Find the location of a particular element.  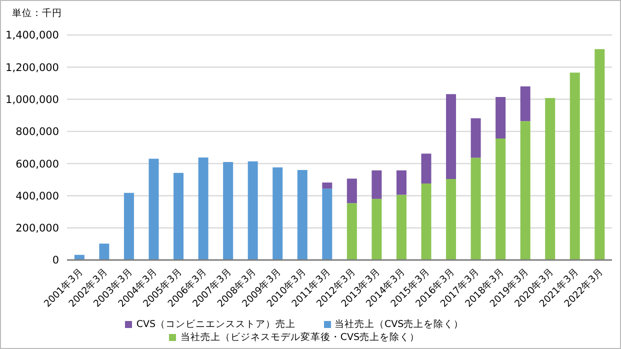

y-tick-label: 600,000 is located at coordinates (37, 164).